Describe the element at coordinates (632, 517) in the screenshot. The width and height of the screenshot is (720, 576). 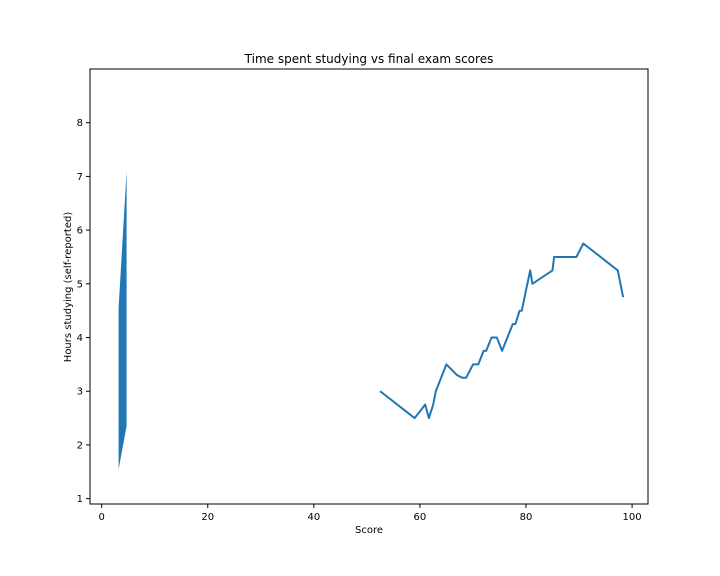
I see `x-tick-label: 100` at that location.